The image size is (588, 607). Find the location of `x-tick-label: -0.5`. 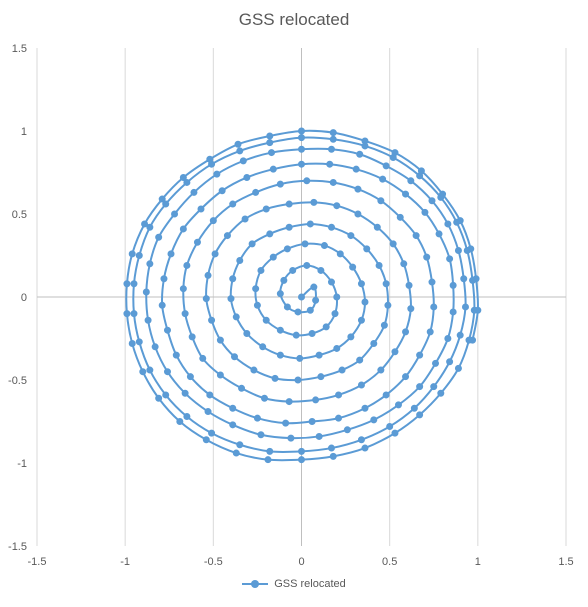

x-tick-label: -0.5 is located at coordinates (213, 562).